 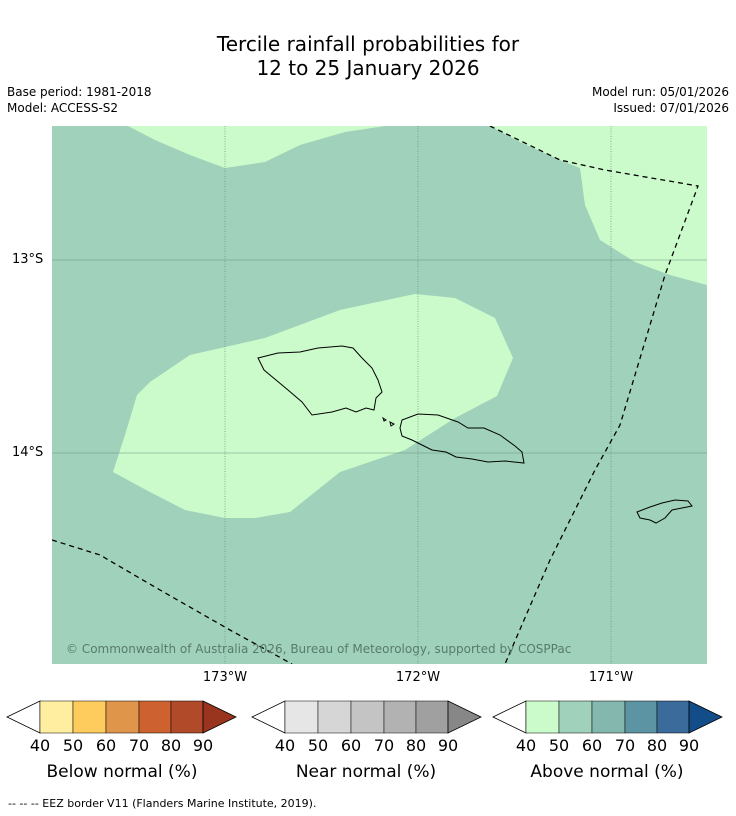 I want to click on above-tick: 80, so click(x=657, y=745).